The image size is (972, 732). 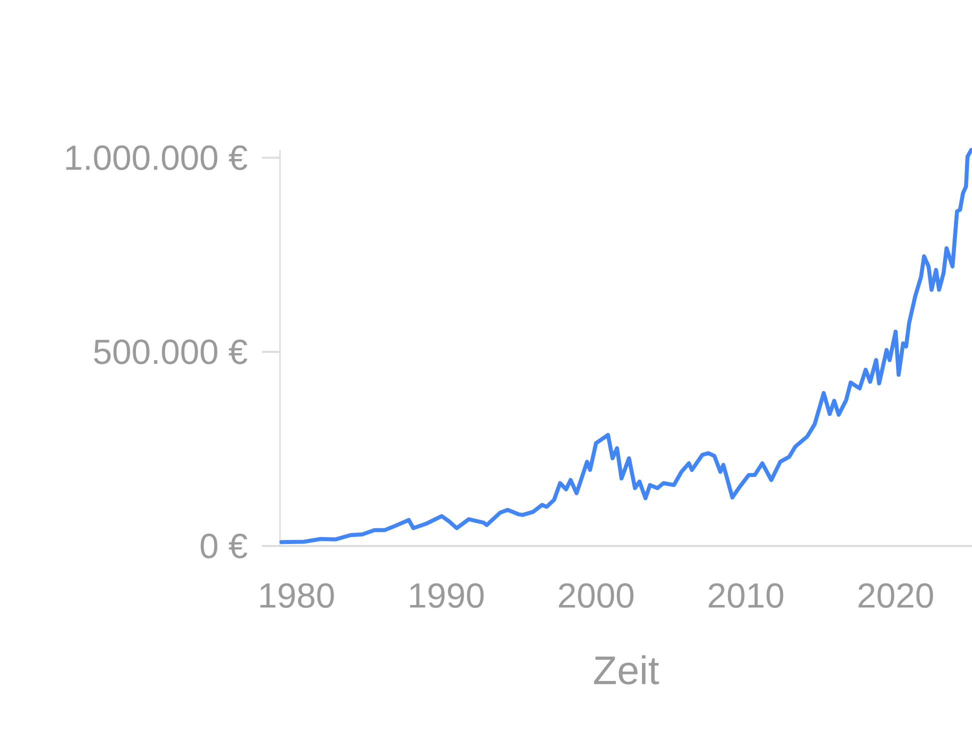 I want to click on x-axis-title: Zeit, so click(x=626, y=669).